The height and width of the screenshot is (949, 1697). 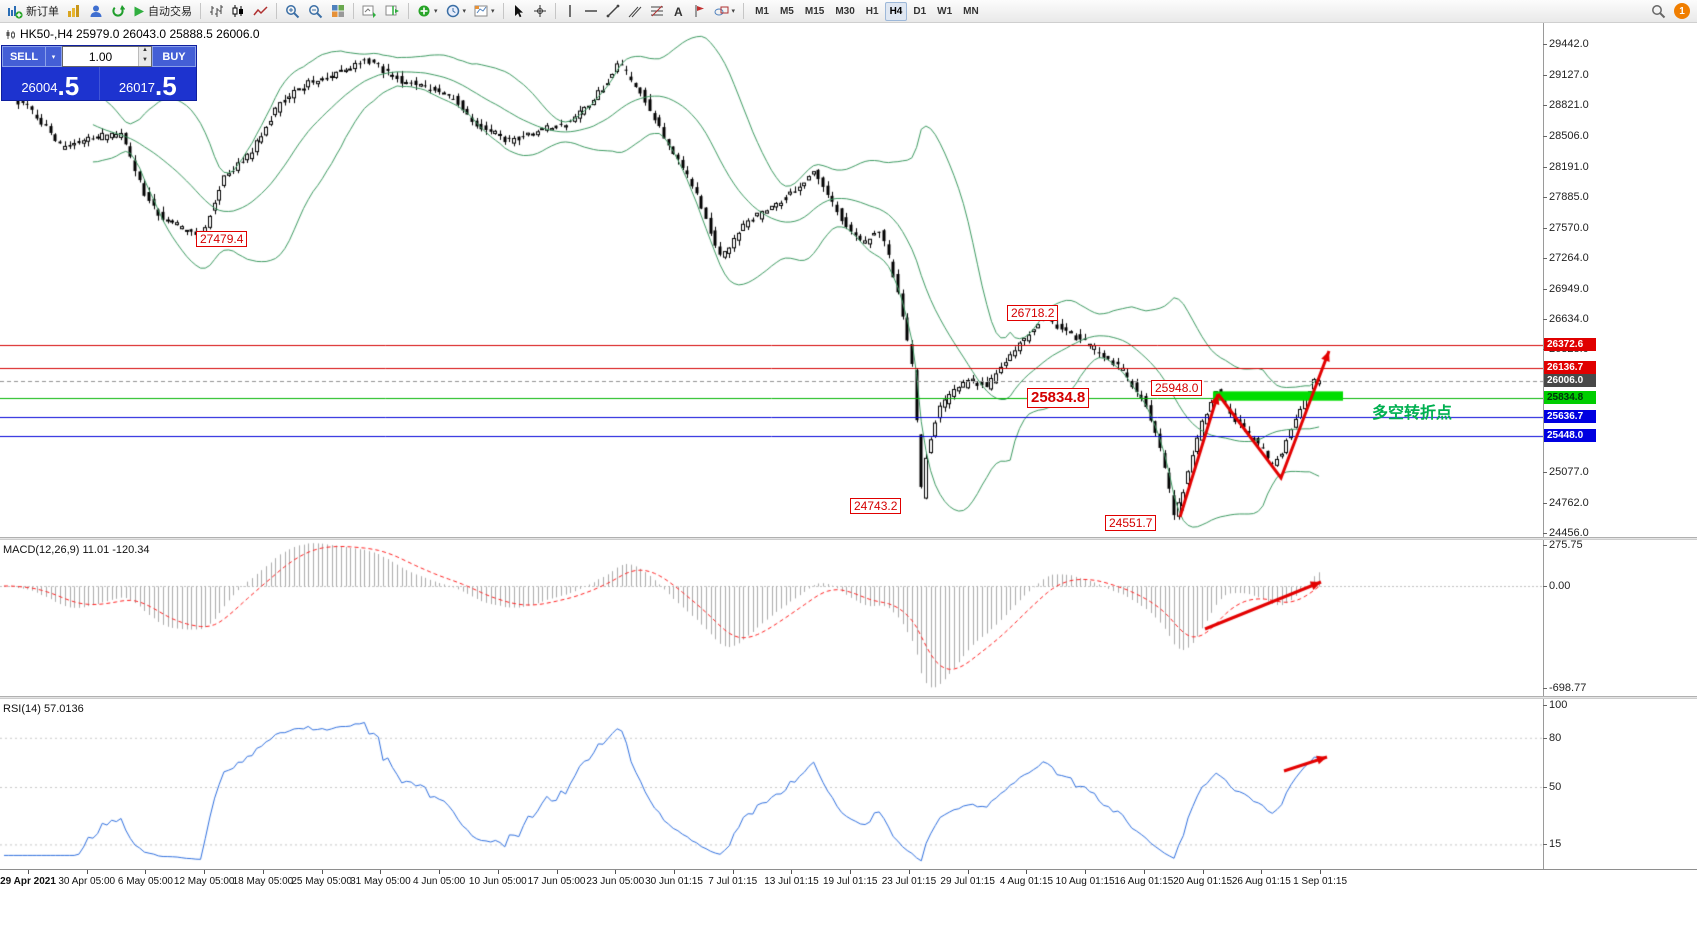 I want to click on refresh-icon, so click(x=118, y=11).